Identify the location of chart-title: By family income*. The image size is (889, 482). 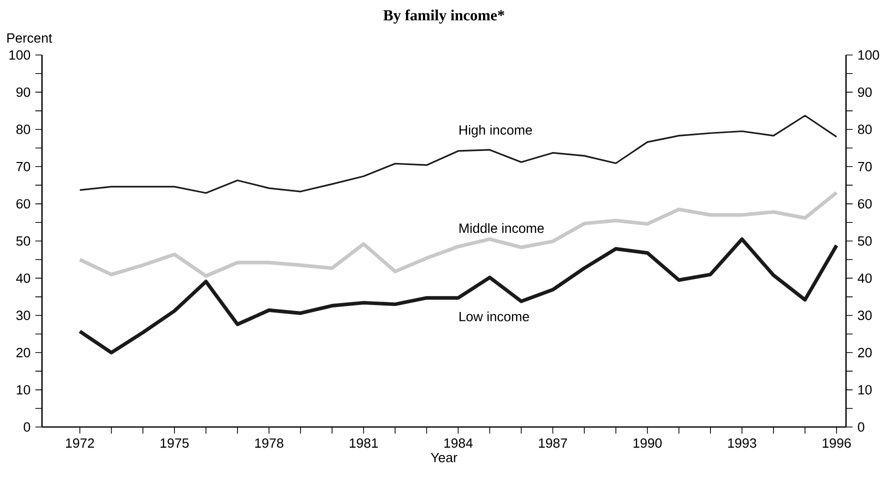
(443, 17).